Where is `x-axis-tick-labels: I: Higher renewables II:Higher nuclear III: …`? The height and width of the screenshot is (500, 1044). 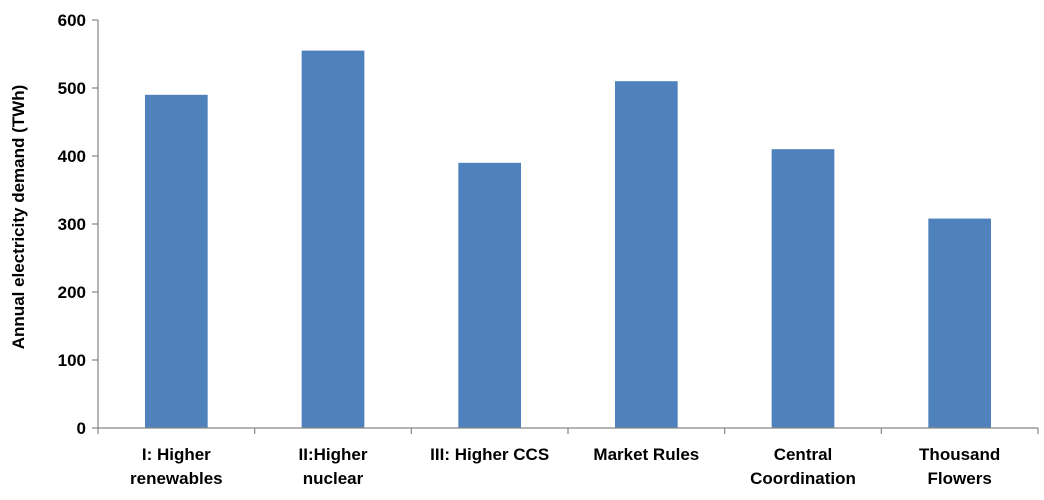 x-axis-tick-labels: I: Higher renewables II:Higher nuclear III: … is located at coordinates (565, 466).